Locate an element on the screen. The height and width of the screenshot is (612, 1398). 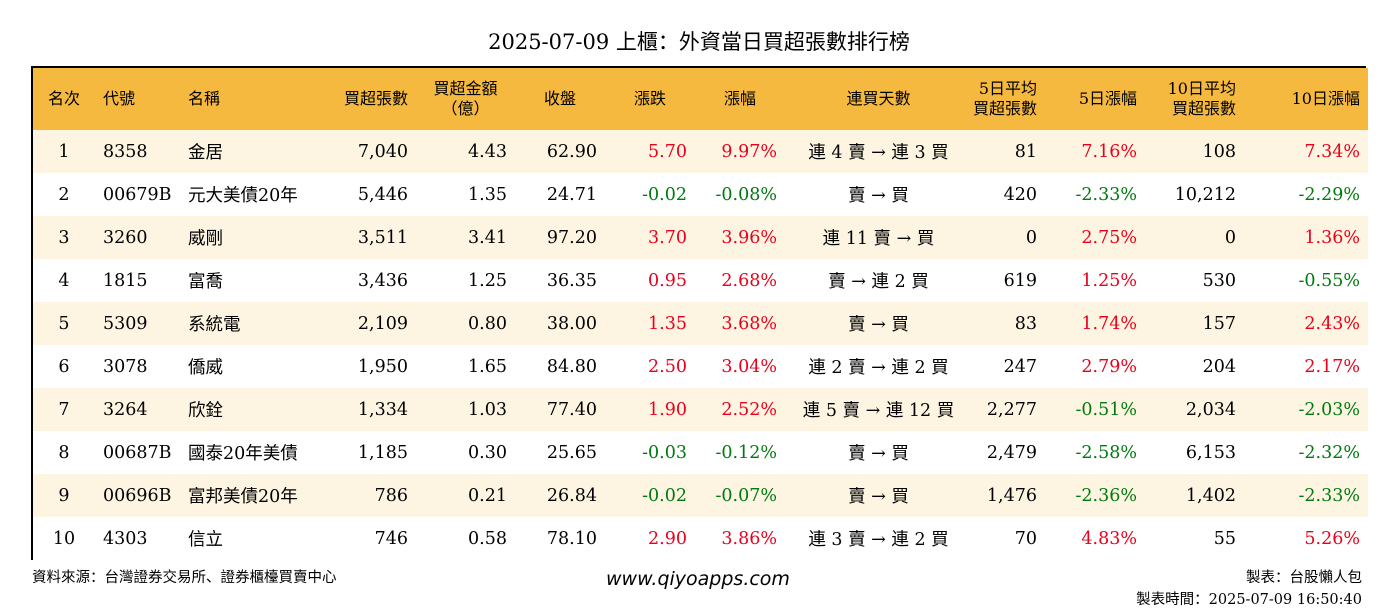
cell-code: 5309 is located at coordinates (125, 323).